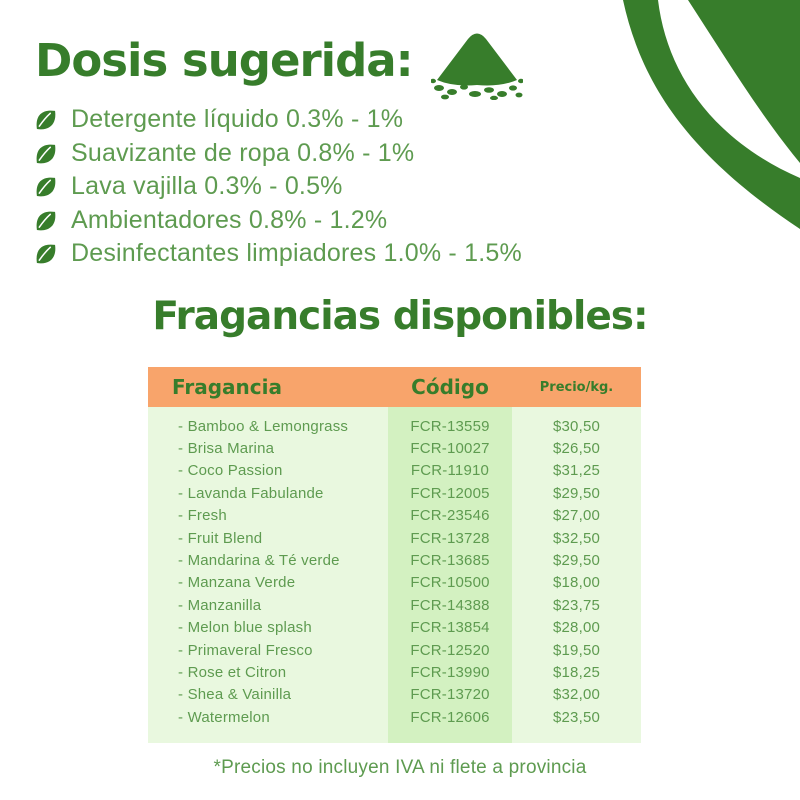 The image size is (800, 800). Describe the element at coordinates (394, 448) in the screenshot. I see `table-row: - Brisa Marina FCR-10027 $26,50` at that location.